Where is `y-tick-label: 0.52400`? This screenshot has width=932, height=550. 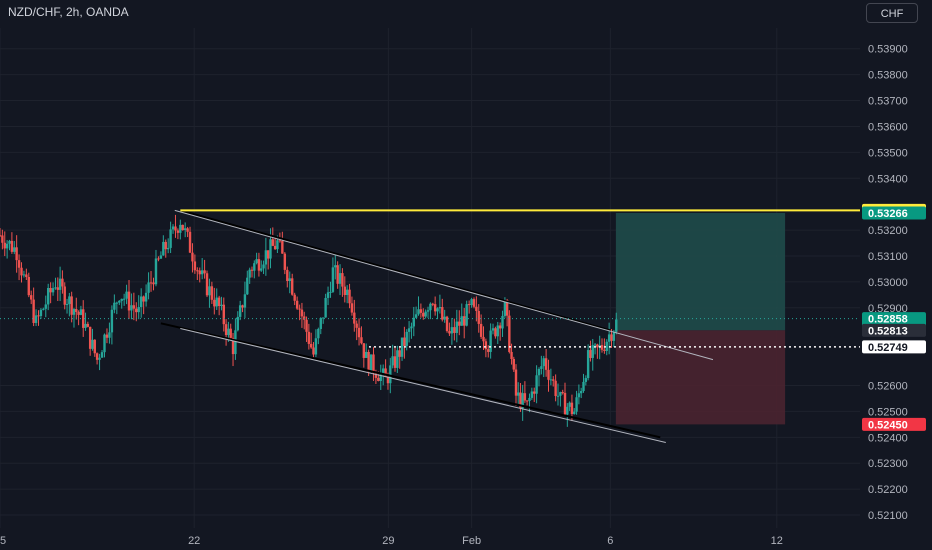 y-tick-label: 0.52400 is located at coordinates (888, 438).